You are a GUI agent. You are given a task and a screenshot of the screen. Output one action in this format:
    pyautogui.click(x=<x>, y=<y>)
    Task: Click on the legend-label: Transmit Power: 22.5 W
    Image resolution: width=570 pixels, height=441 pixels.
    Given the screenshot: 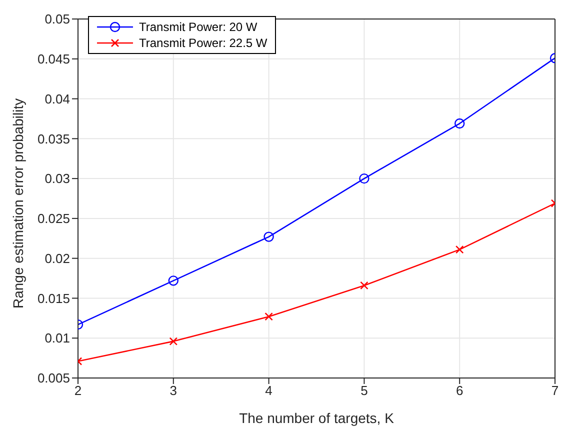 What is the action you would take?
    pyautogui.click(x=203, y=43)
    